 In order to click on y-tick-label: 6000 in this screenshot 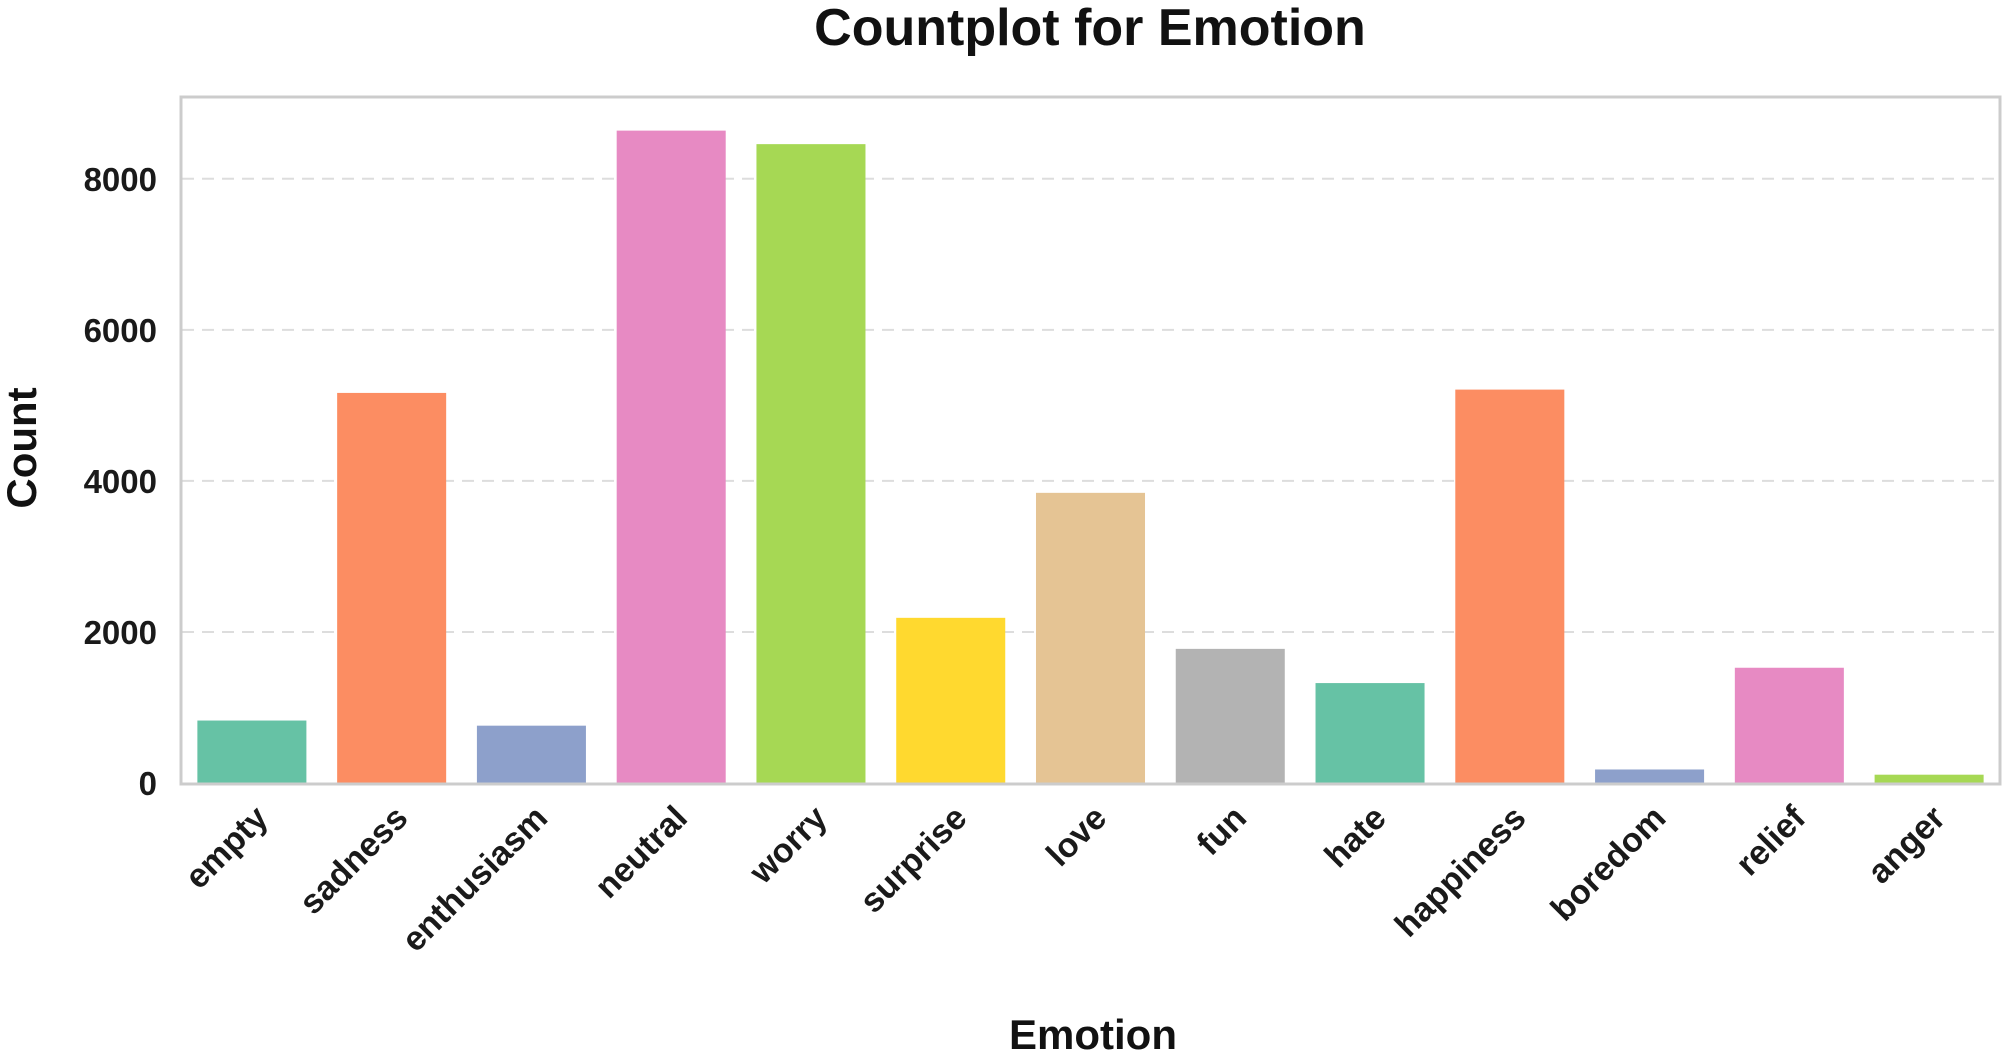, I will do `click(120, 330)`.